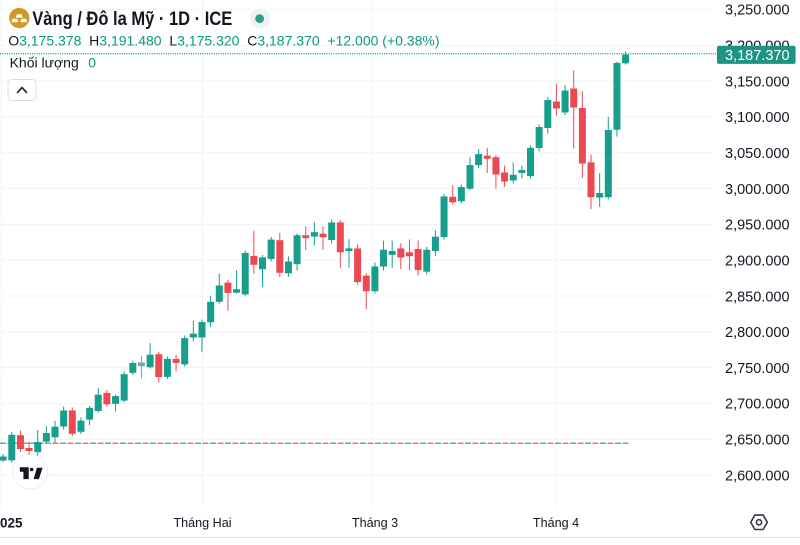 This screenshot has width=800, height=545. What do you see at coordinates (757, 405) in the screenshot?
I see `svg-text: 2,700.000` at bounding box center [757, 405].